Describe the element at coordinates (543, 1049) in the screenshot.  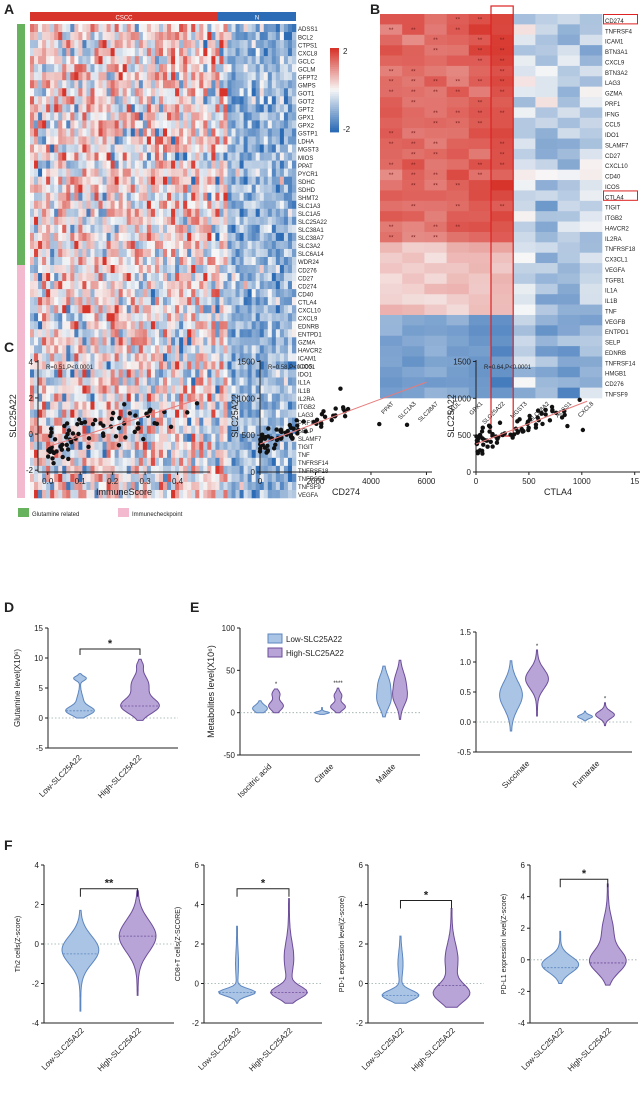
I see `violin-f-group-label-low: Low-SLC25A22` at that location.